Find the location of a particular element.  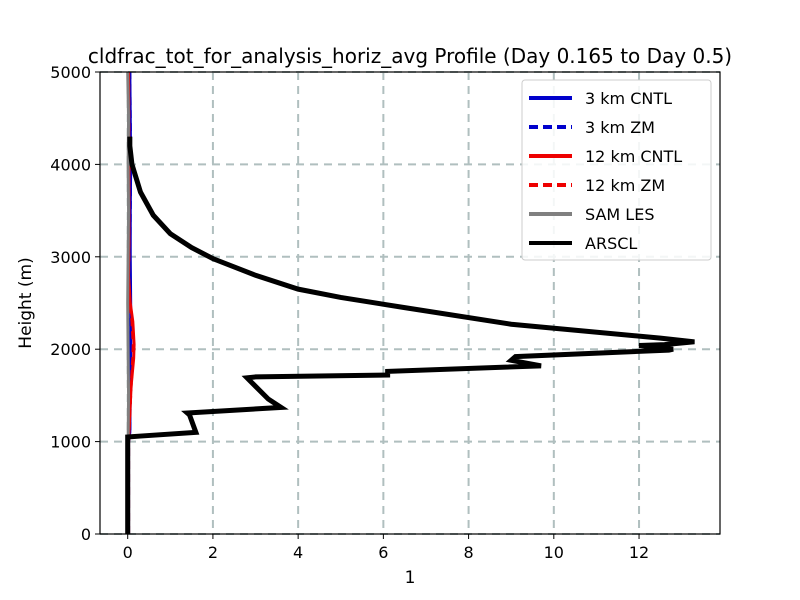

y-axis-title: Height (m) is located at coordinates (26, 302).